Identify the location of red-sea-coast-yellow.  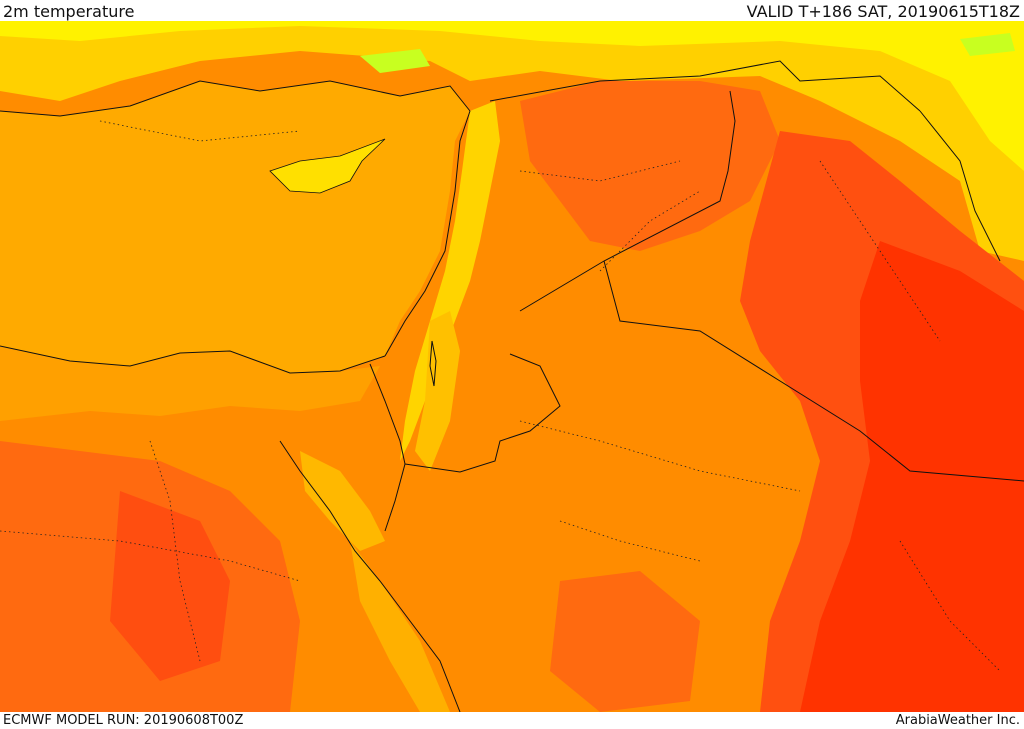
(400, 626).